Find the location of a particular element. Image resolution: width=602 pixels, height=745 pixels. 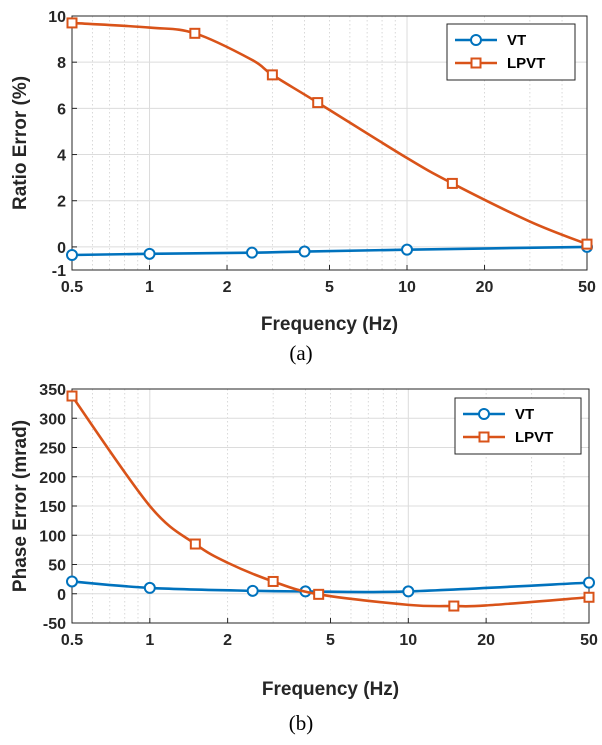

subfigure-caption: (b) is located at coordinates (301, 723).